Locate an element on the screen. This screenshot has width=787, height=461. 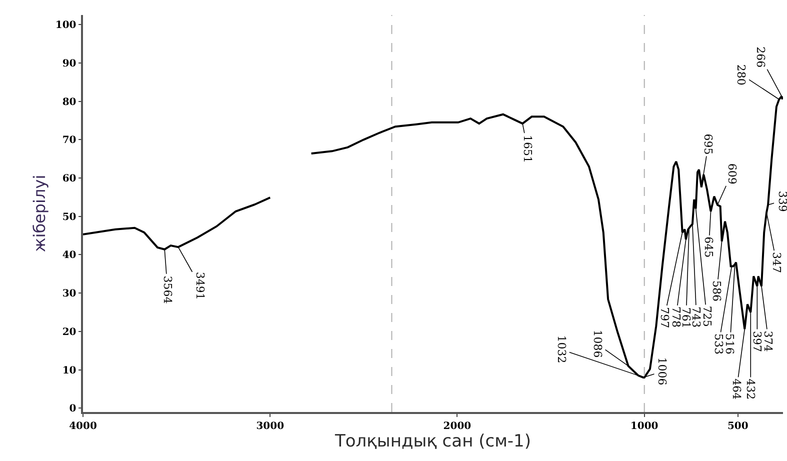
annotation: 397 is located at coordinates (757, 341).